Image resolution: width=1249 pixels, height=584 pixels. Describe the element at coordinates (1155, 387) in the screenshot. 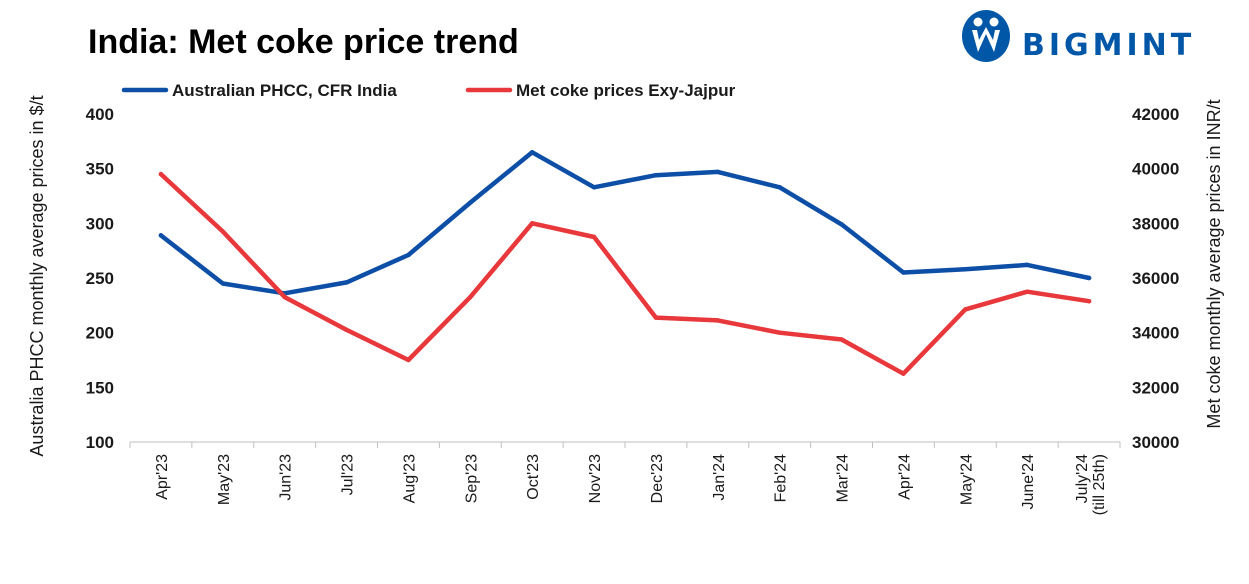

I see `right-y-tick-label: 32000` at that location.